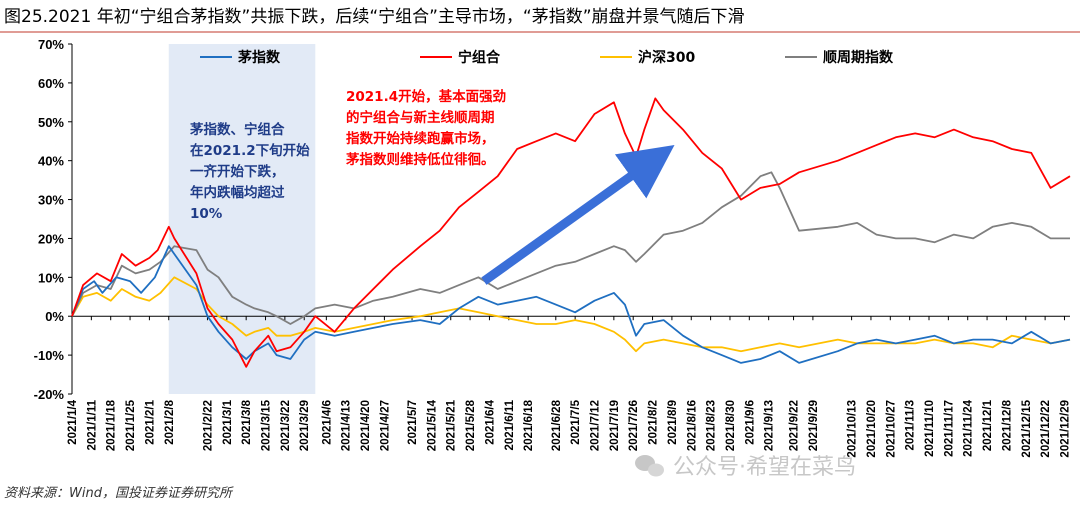  I want to click on x-tick-label: 2021/1/11, so click(92, 424).